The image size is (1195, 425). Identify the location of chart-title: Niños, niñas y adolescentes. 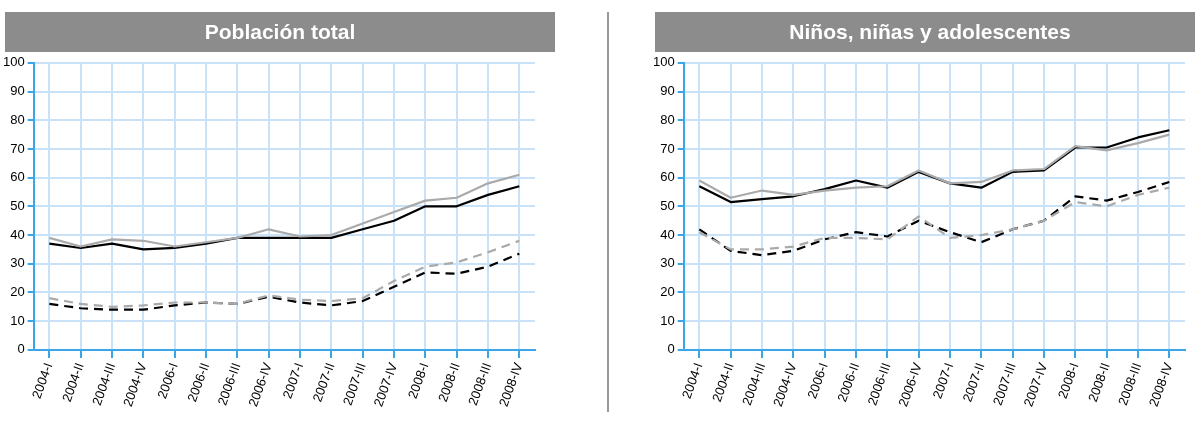
(925, 32).